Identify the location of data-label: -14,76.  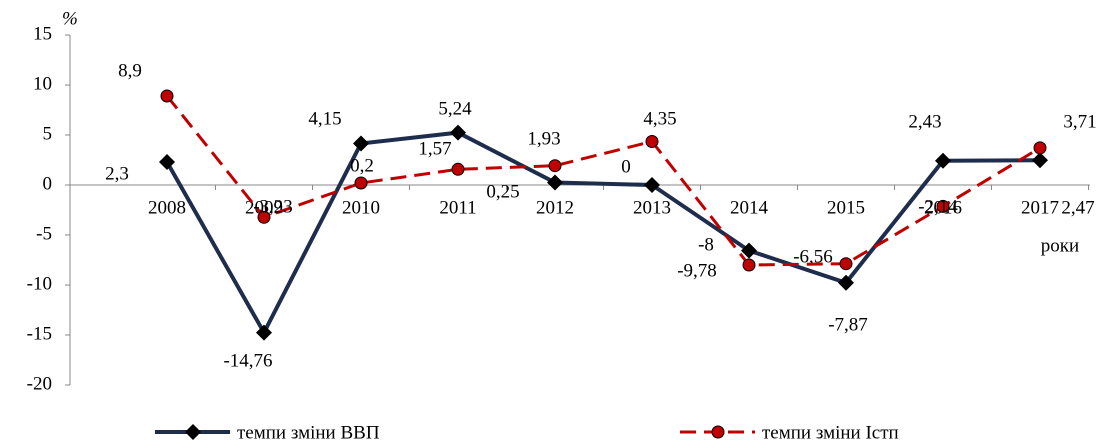
(247, 360).